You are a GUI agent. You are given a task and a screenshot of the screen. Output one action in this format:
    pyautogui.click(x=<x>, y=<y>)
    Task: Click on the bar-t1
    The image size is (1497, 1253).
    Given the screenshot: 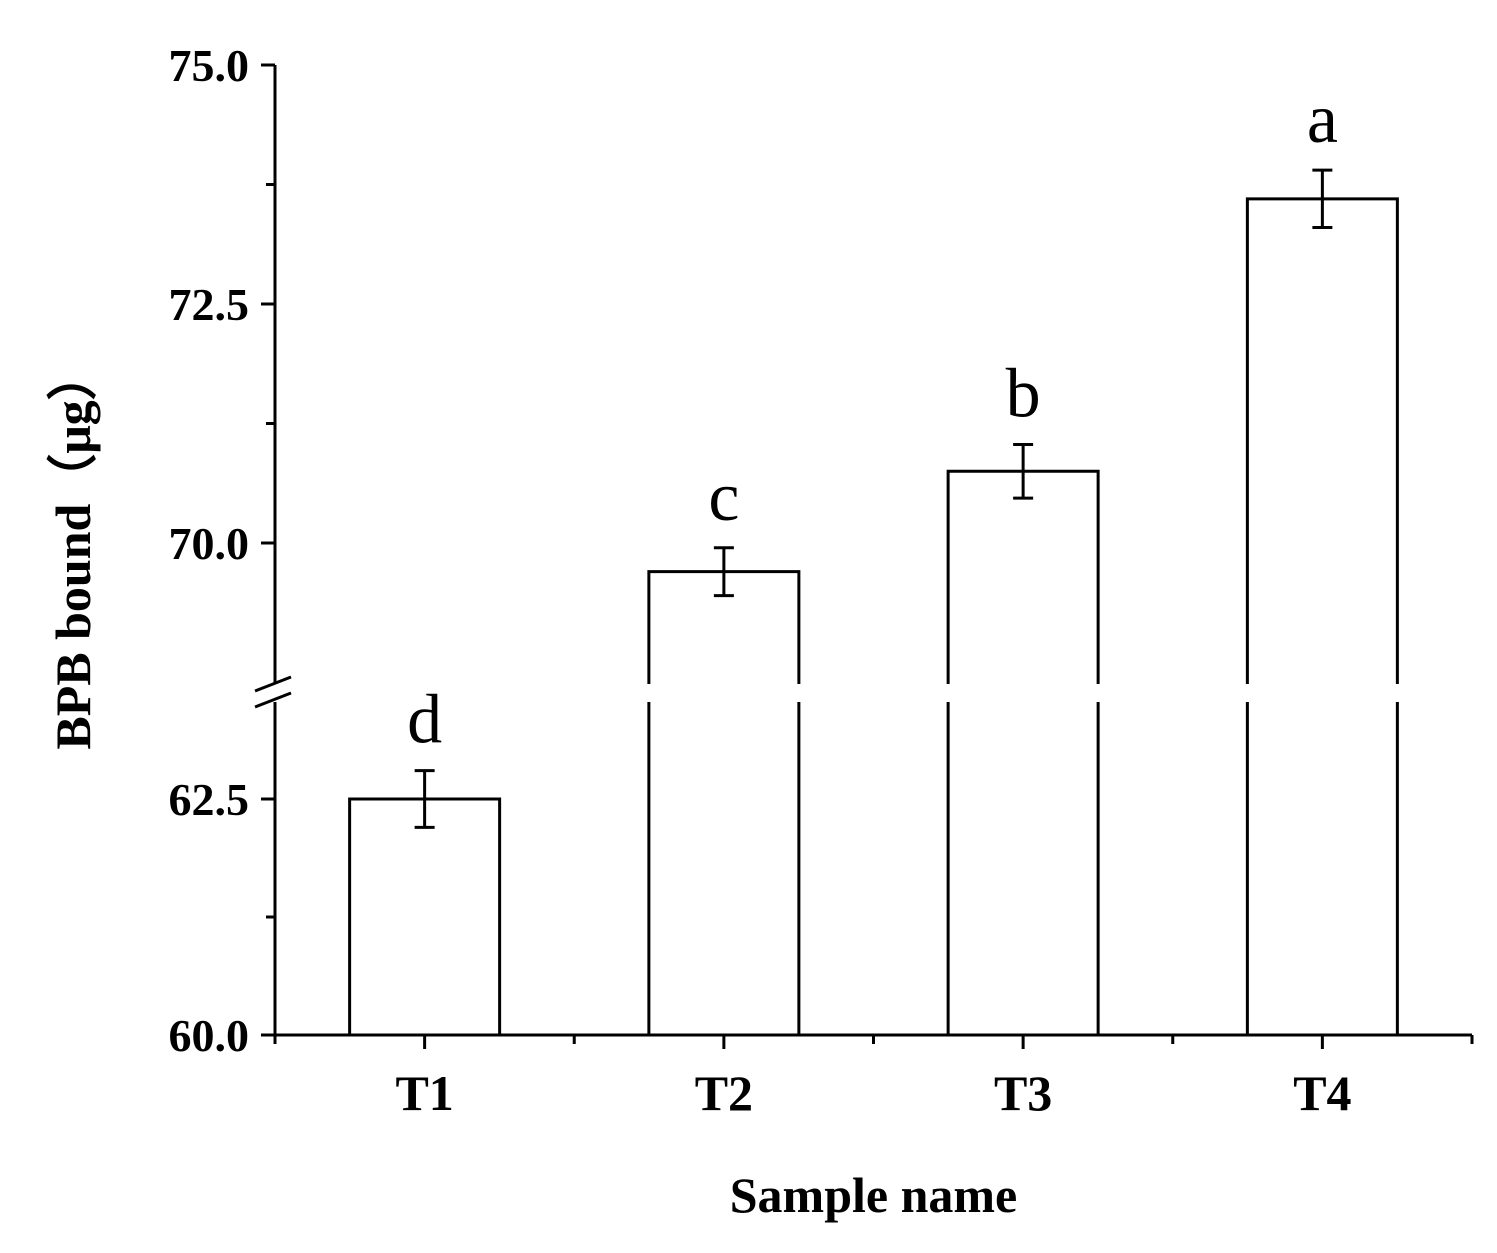 What is the action you would take?
    pyautogui.click(x=425, y=917)
    